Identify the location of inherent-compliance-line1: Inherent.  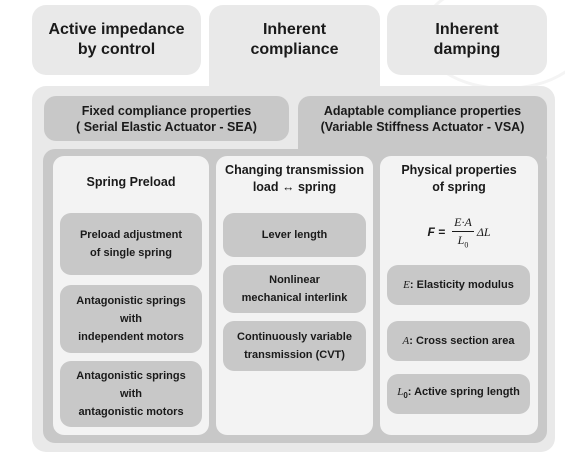
(294, 29).